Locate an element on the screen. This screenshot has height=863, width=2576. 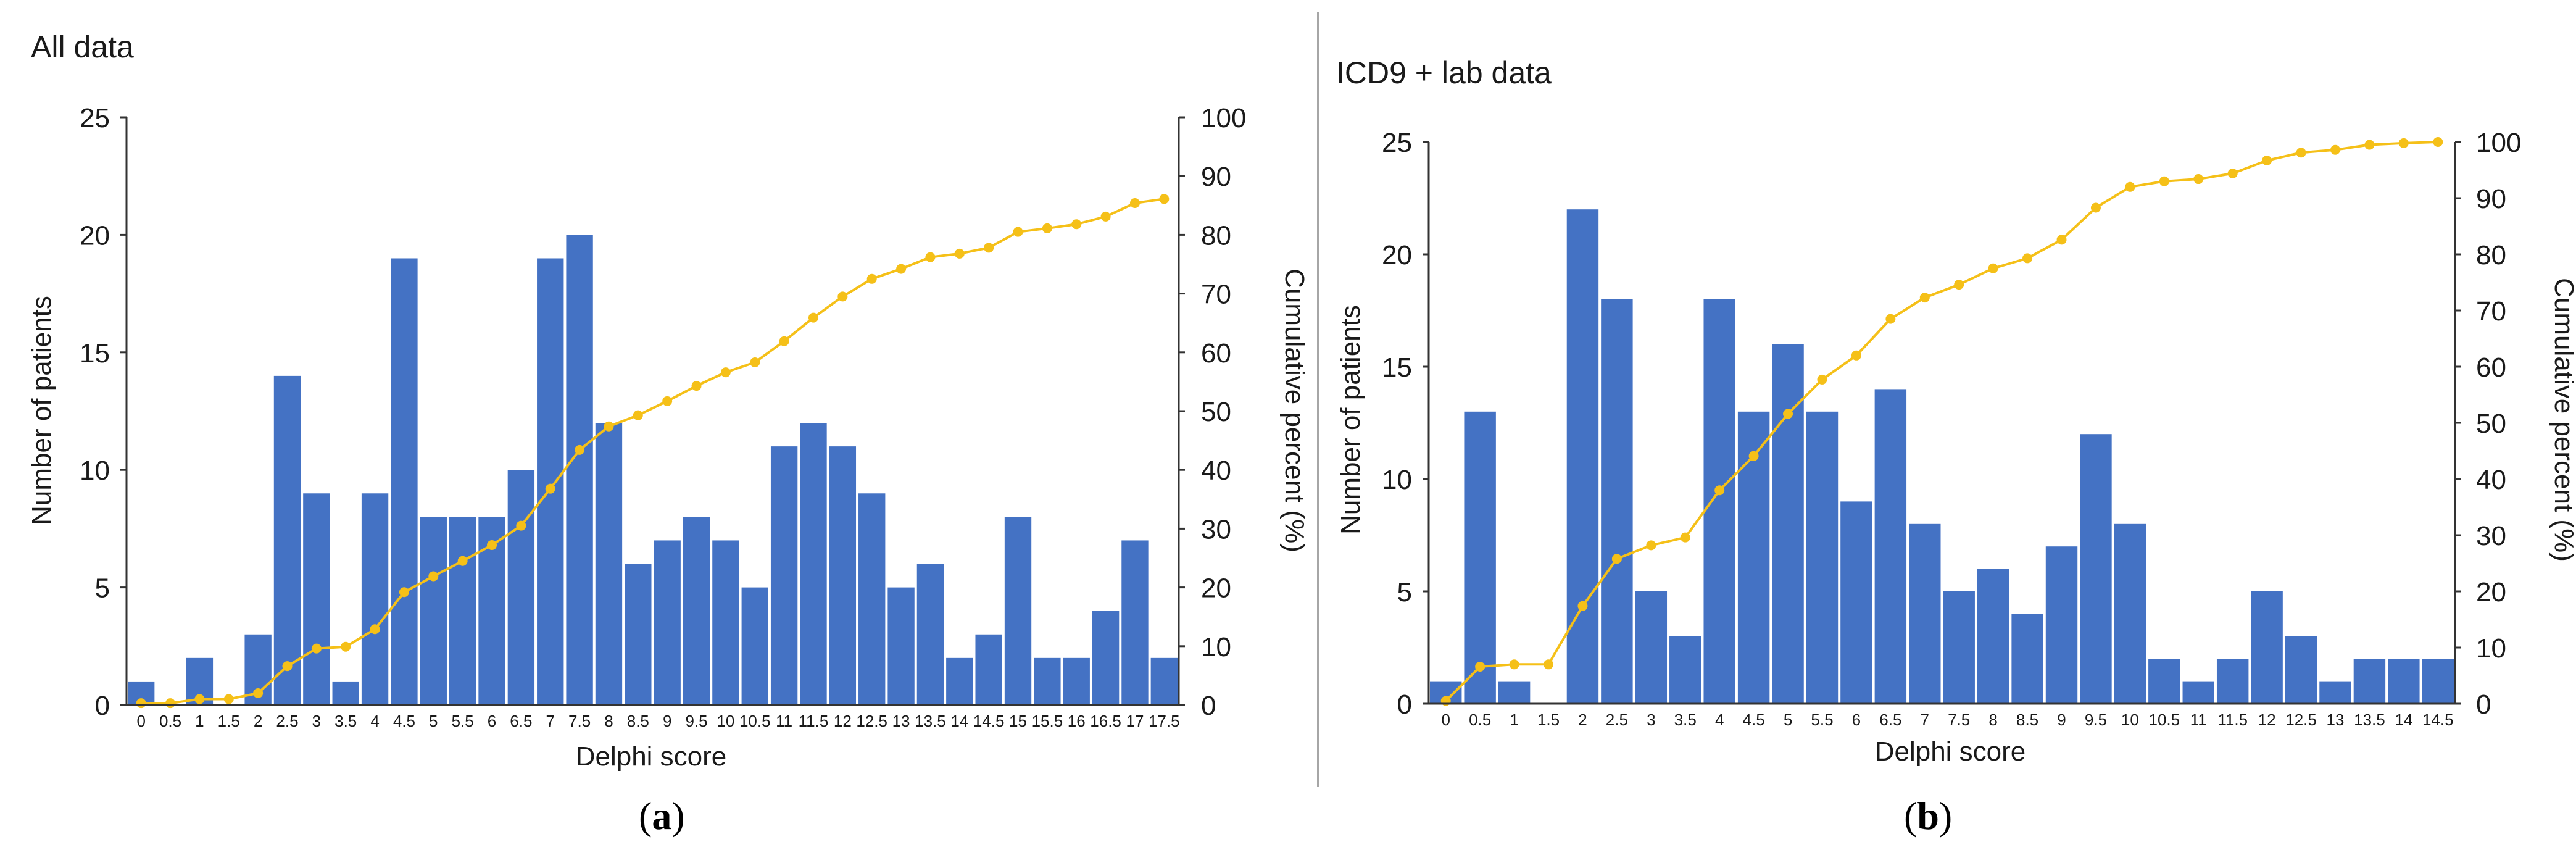
x-tick-label: 10 is located at coordinates (2130, 720).